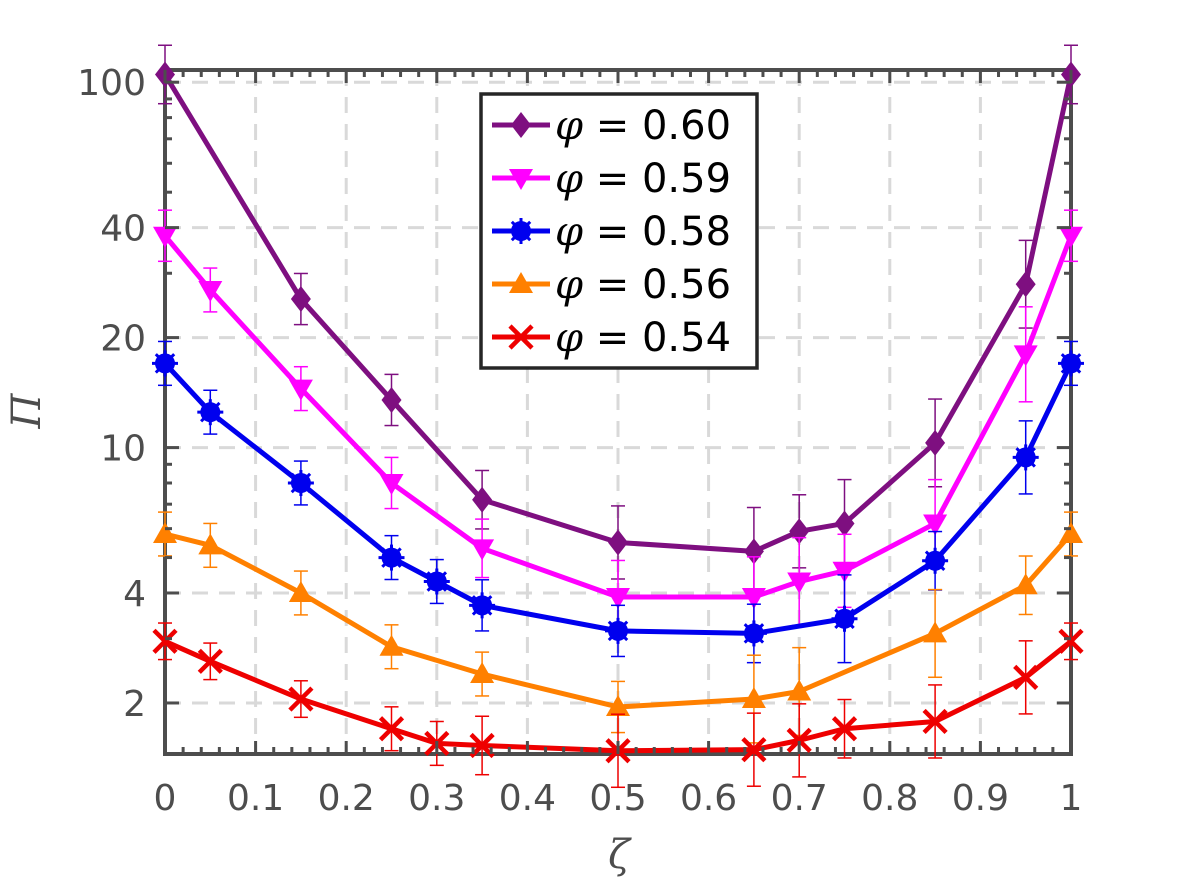  Describe the element at coordinates (657, 232) in the screenshot. I see `legend-label: = 0.58` at that location.